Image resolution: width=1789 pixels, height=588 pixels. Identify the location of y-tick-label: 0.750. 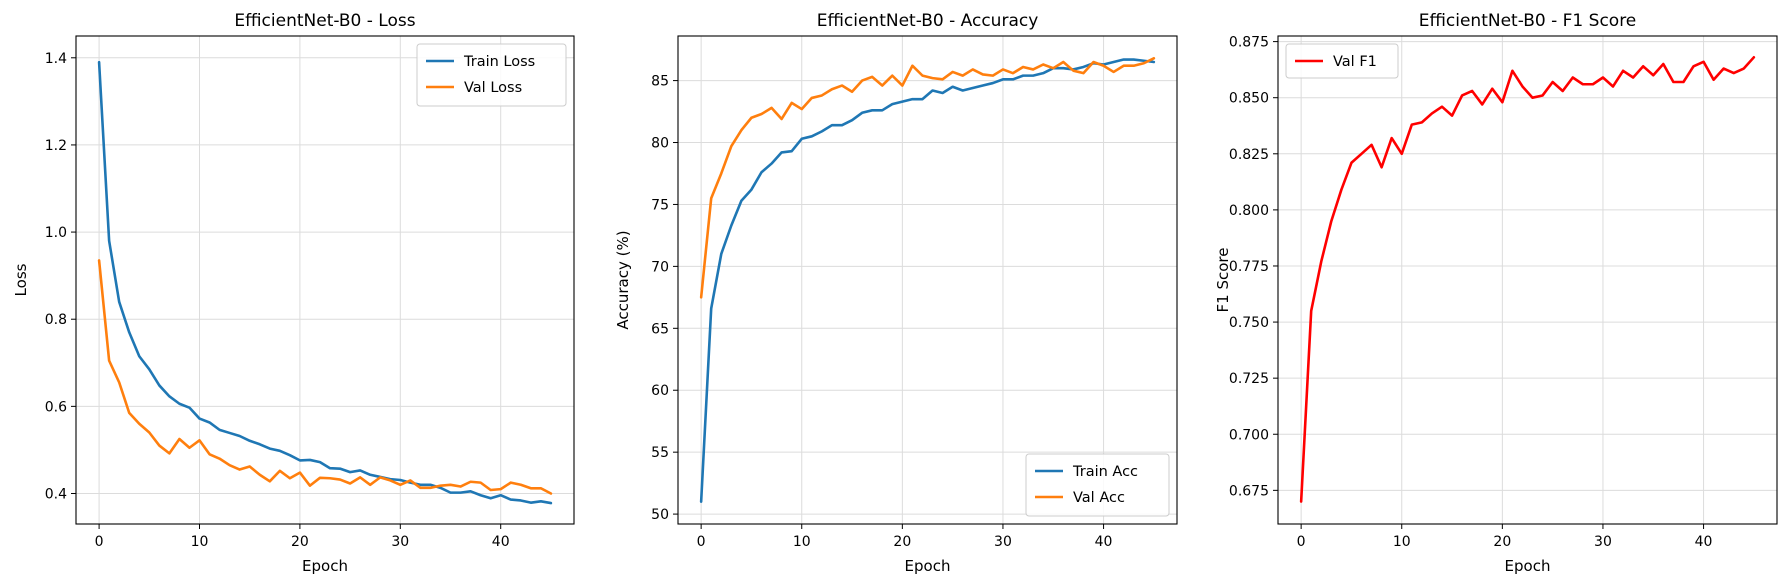
(1249, 323).